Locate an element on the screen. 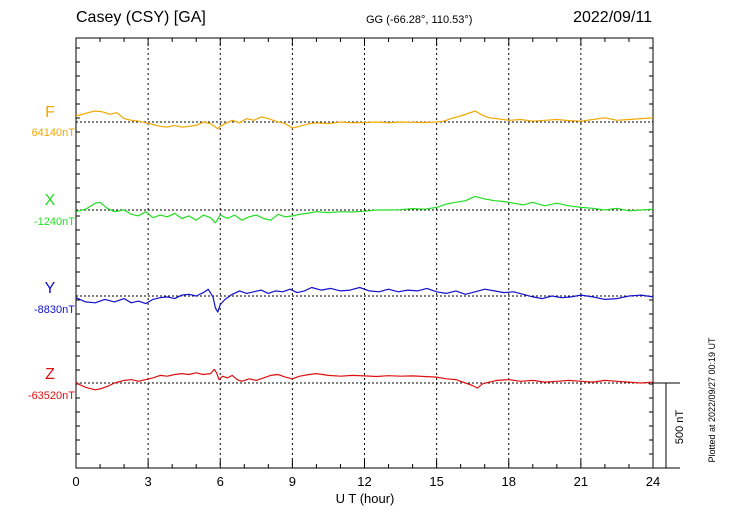 This screenshot has height=520, width=730. component-label-f: F is located at coordinates (50, 112).